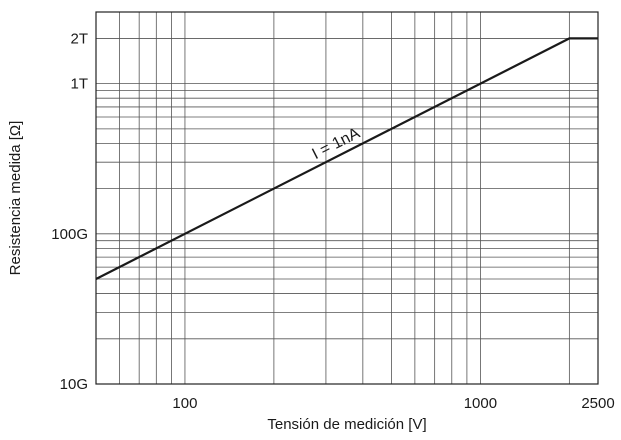 The width and height of the screenshot is (621, 440). Describe the element at coordinates (480, 403) in the screenshot. I see `x-tick-label-1: 1000` at that location.